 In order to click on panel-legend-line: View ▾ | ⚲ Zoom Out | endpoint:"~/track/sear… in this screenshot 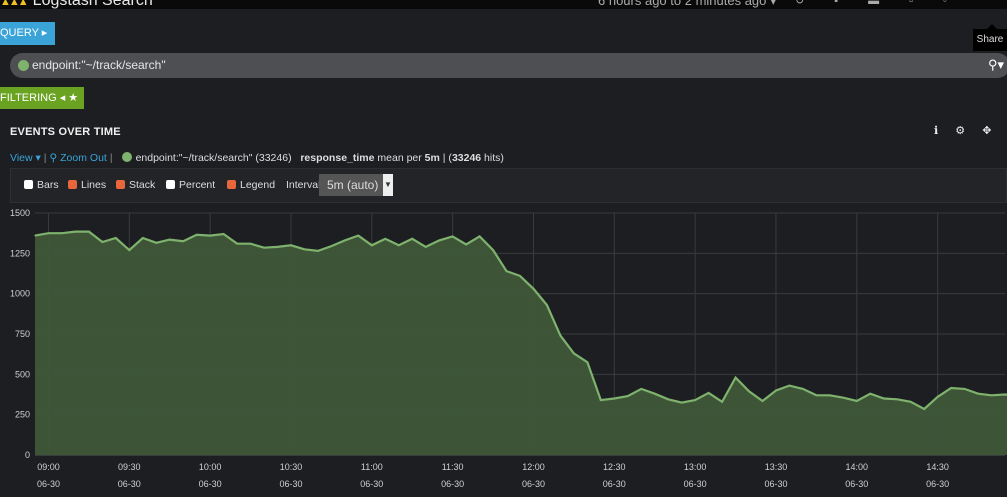, I will do `click(257, 158)`.